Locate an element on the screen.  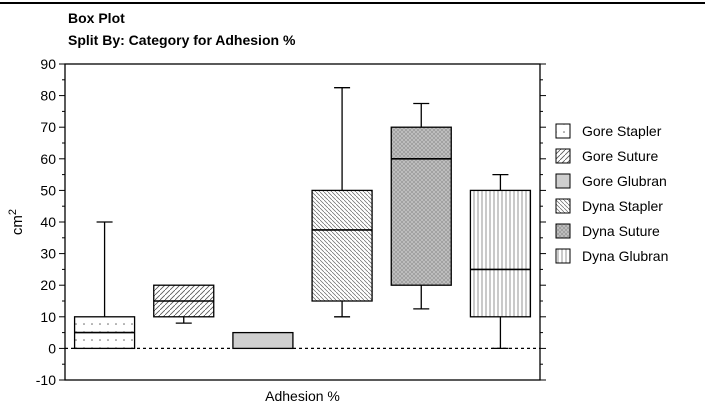
box-dyna-suture is located at coordinates (421, 206).